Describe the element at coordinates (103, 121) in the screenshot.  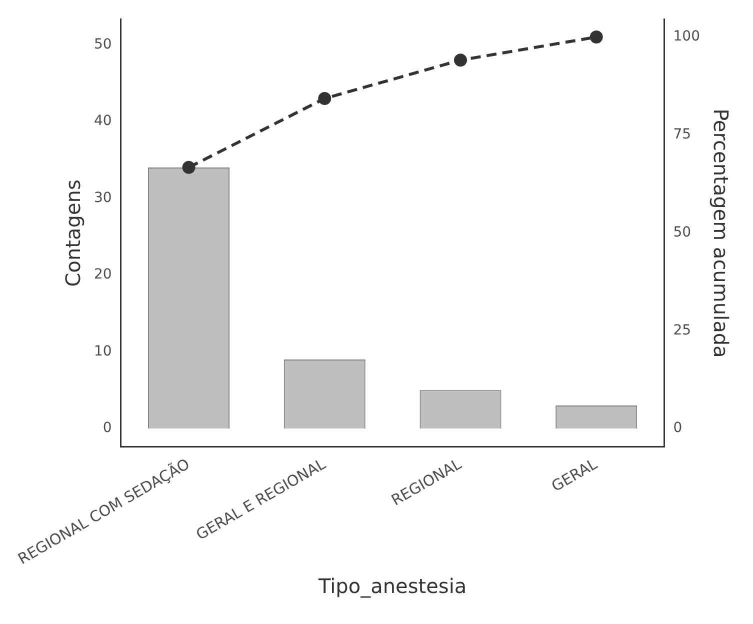
I see `y-tick-label: 40` at that location.